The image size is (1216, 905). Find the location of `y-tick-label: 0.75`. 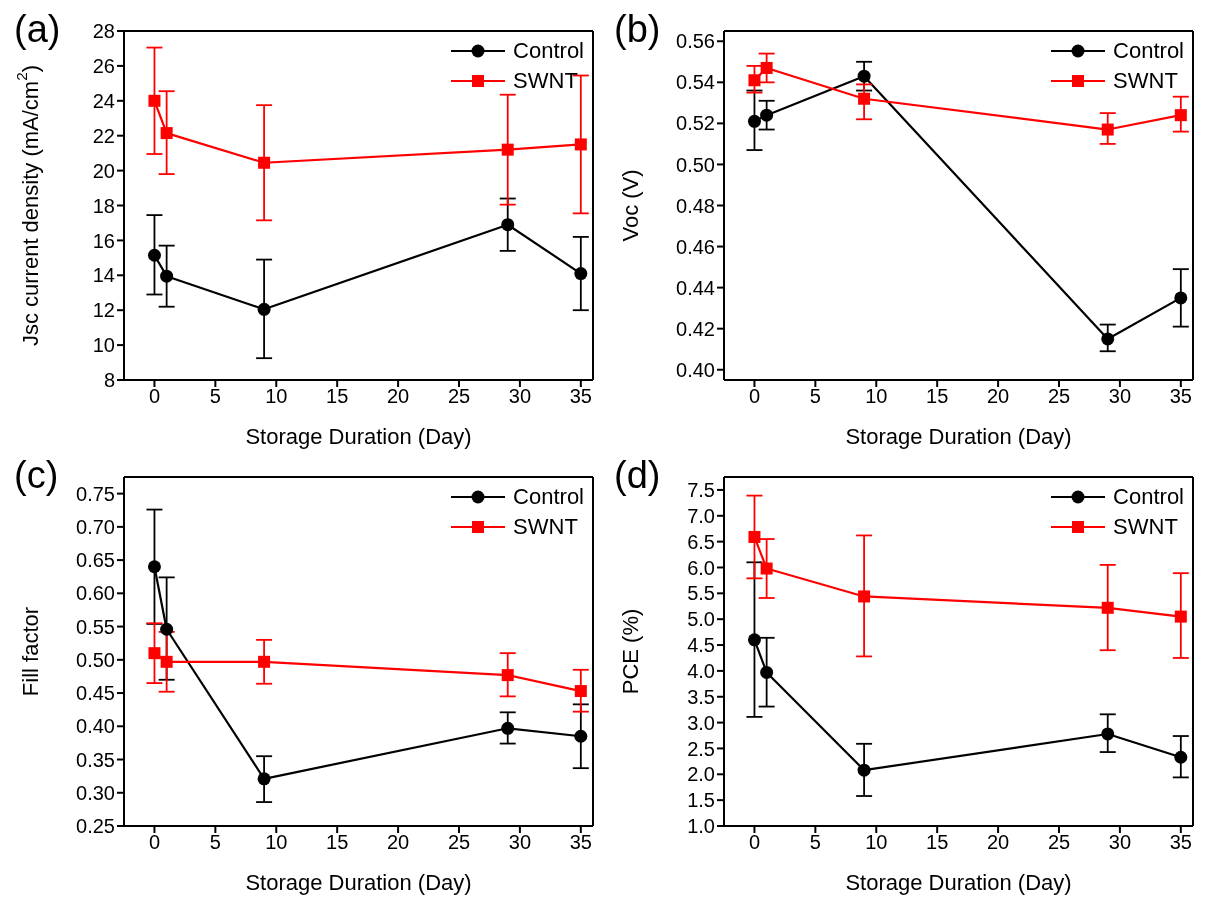

y-tick-label: 0.75 is located at coordinates (95, 493).